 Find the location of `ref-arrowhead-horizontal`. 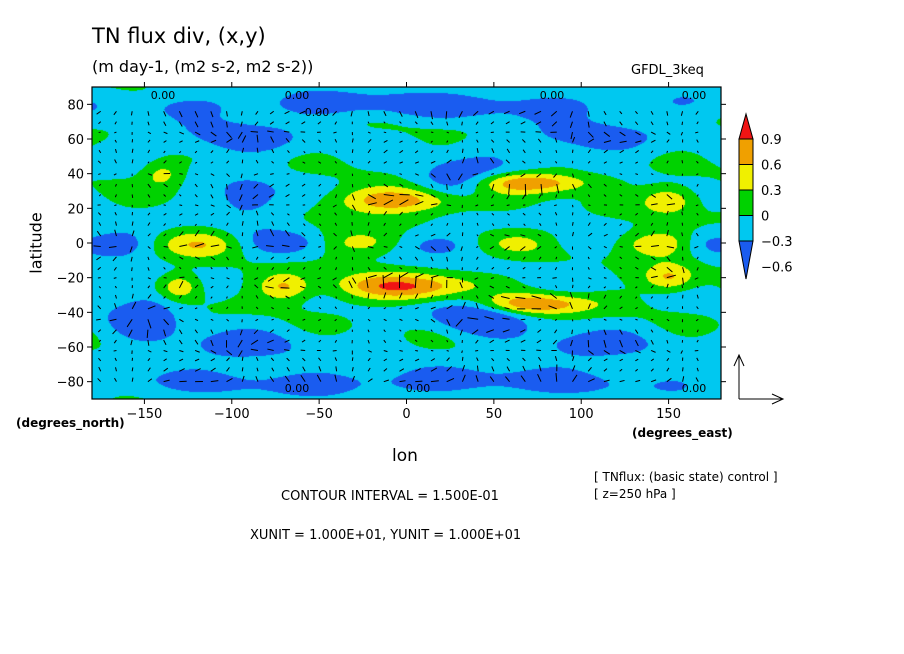

ref-arrowhead-horizontal is located at coordinates (778, 399).